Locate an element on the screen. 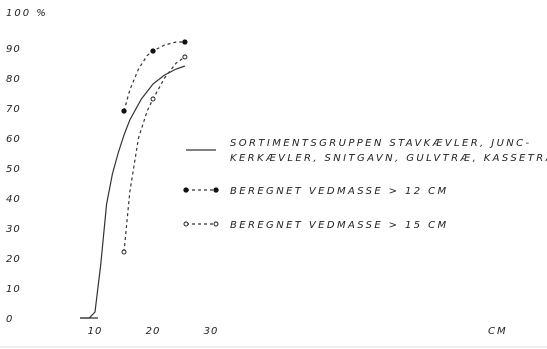 The image size is (547, 349). legend-label-1: SORTIMENTSGRUPPEN STAVKÆVLER, JUNC- is located at coordinates (381, 143).